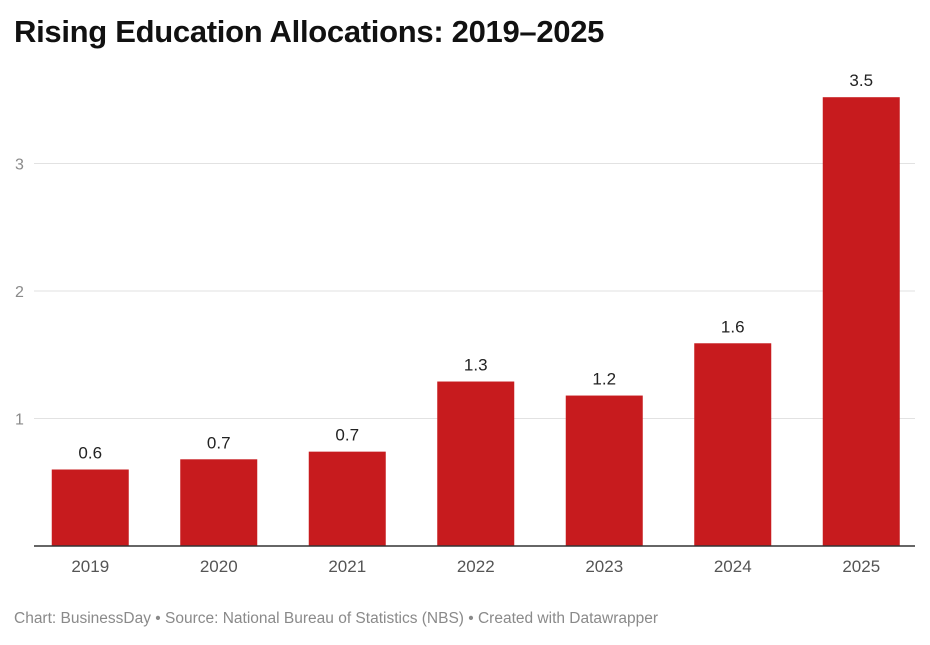  I want to click on x-tick-label: 2024, so click(733, 566).